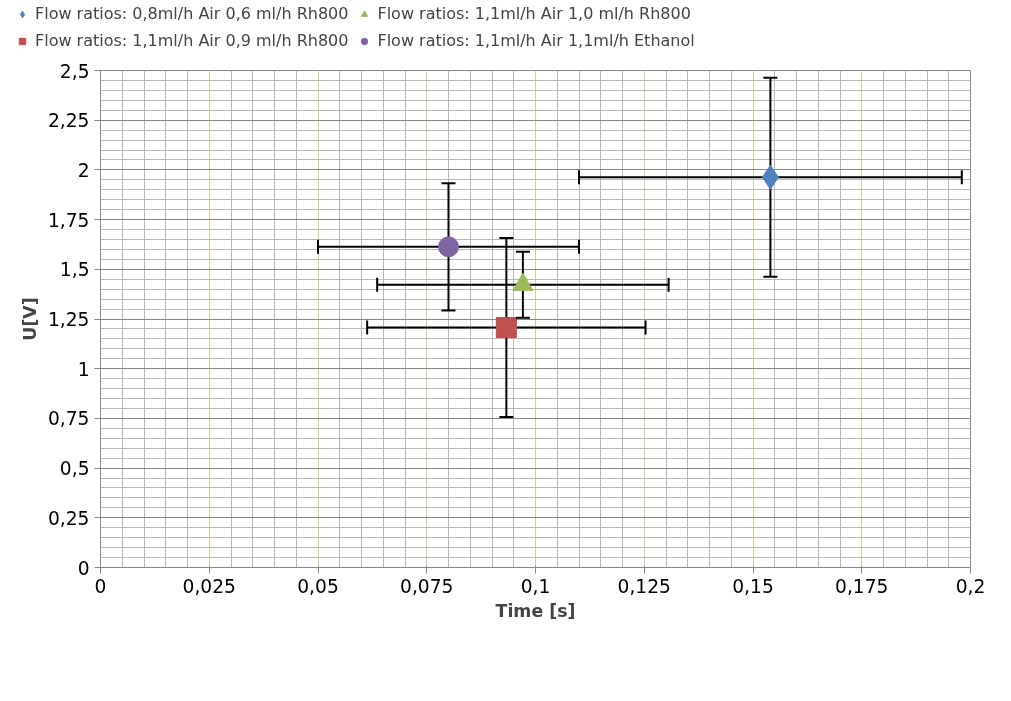 This screenshot has height=701, width=1011. What do you see at coordinates (83, 170) in the screenshot?
I see `y-tick-label: 2` at bounding box center [83, 170].